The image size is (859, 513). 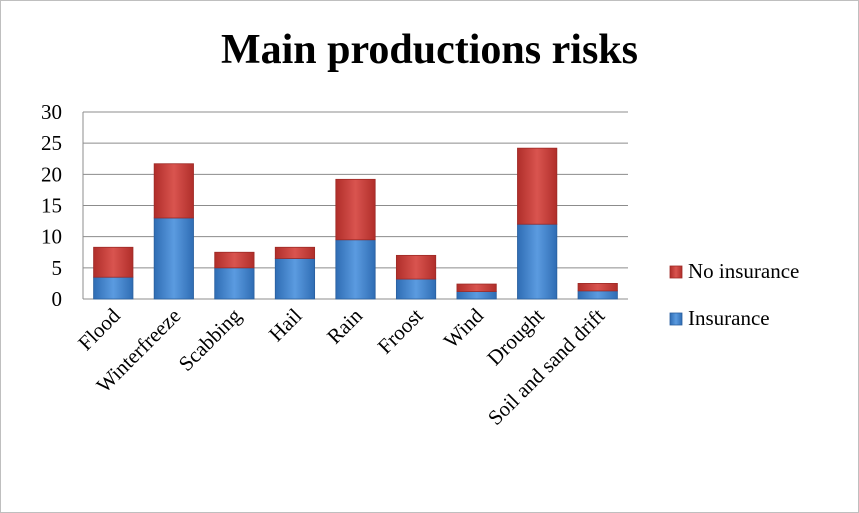 What do you see at coordinates (729, 318) in the screenshot?
I see `legend-label: Insurance` at bounding box center [729, 318].